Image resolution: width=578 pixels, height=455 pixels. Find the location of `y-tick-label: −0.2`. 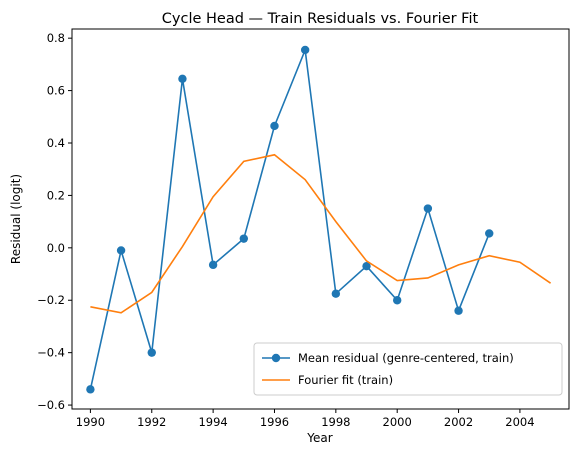

y-tick-label: −0.2 is located at coordinates (51, 300).